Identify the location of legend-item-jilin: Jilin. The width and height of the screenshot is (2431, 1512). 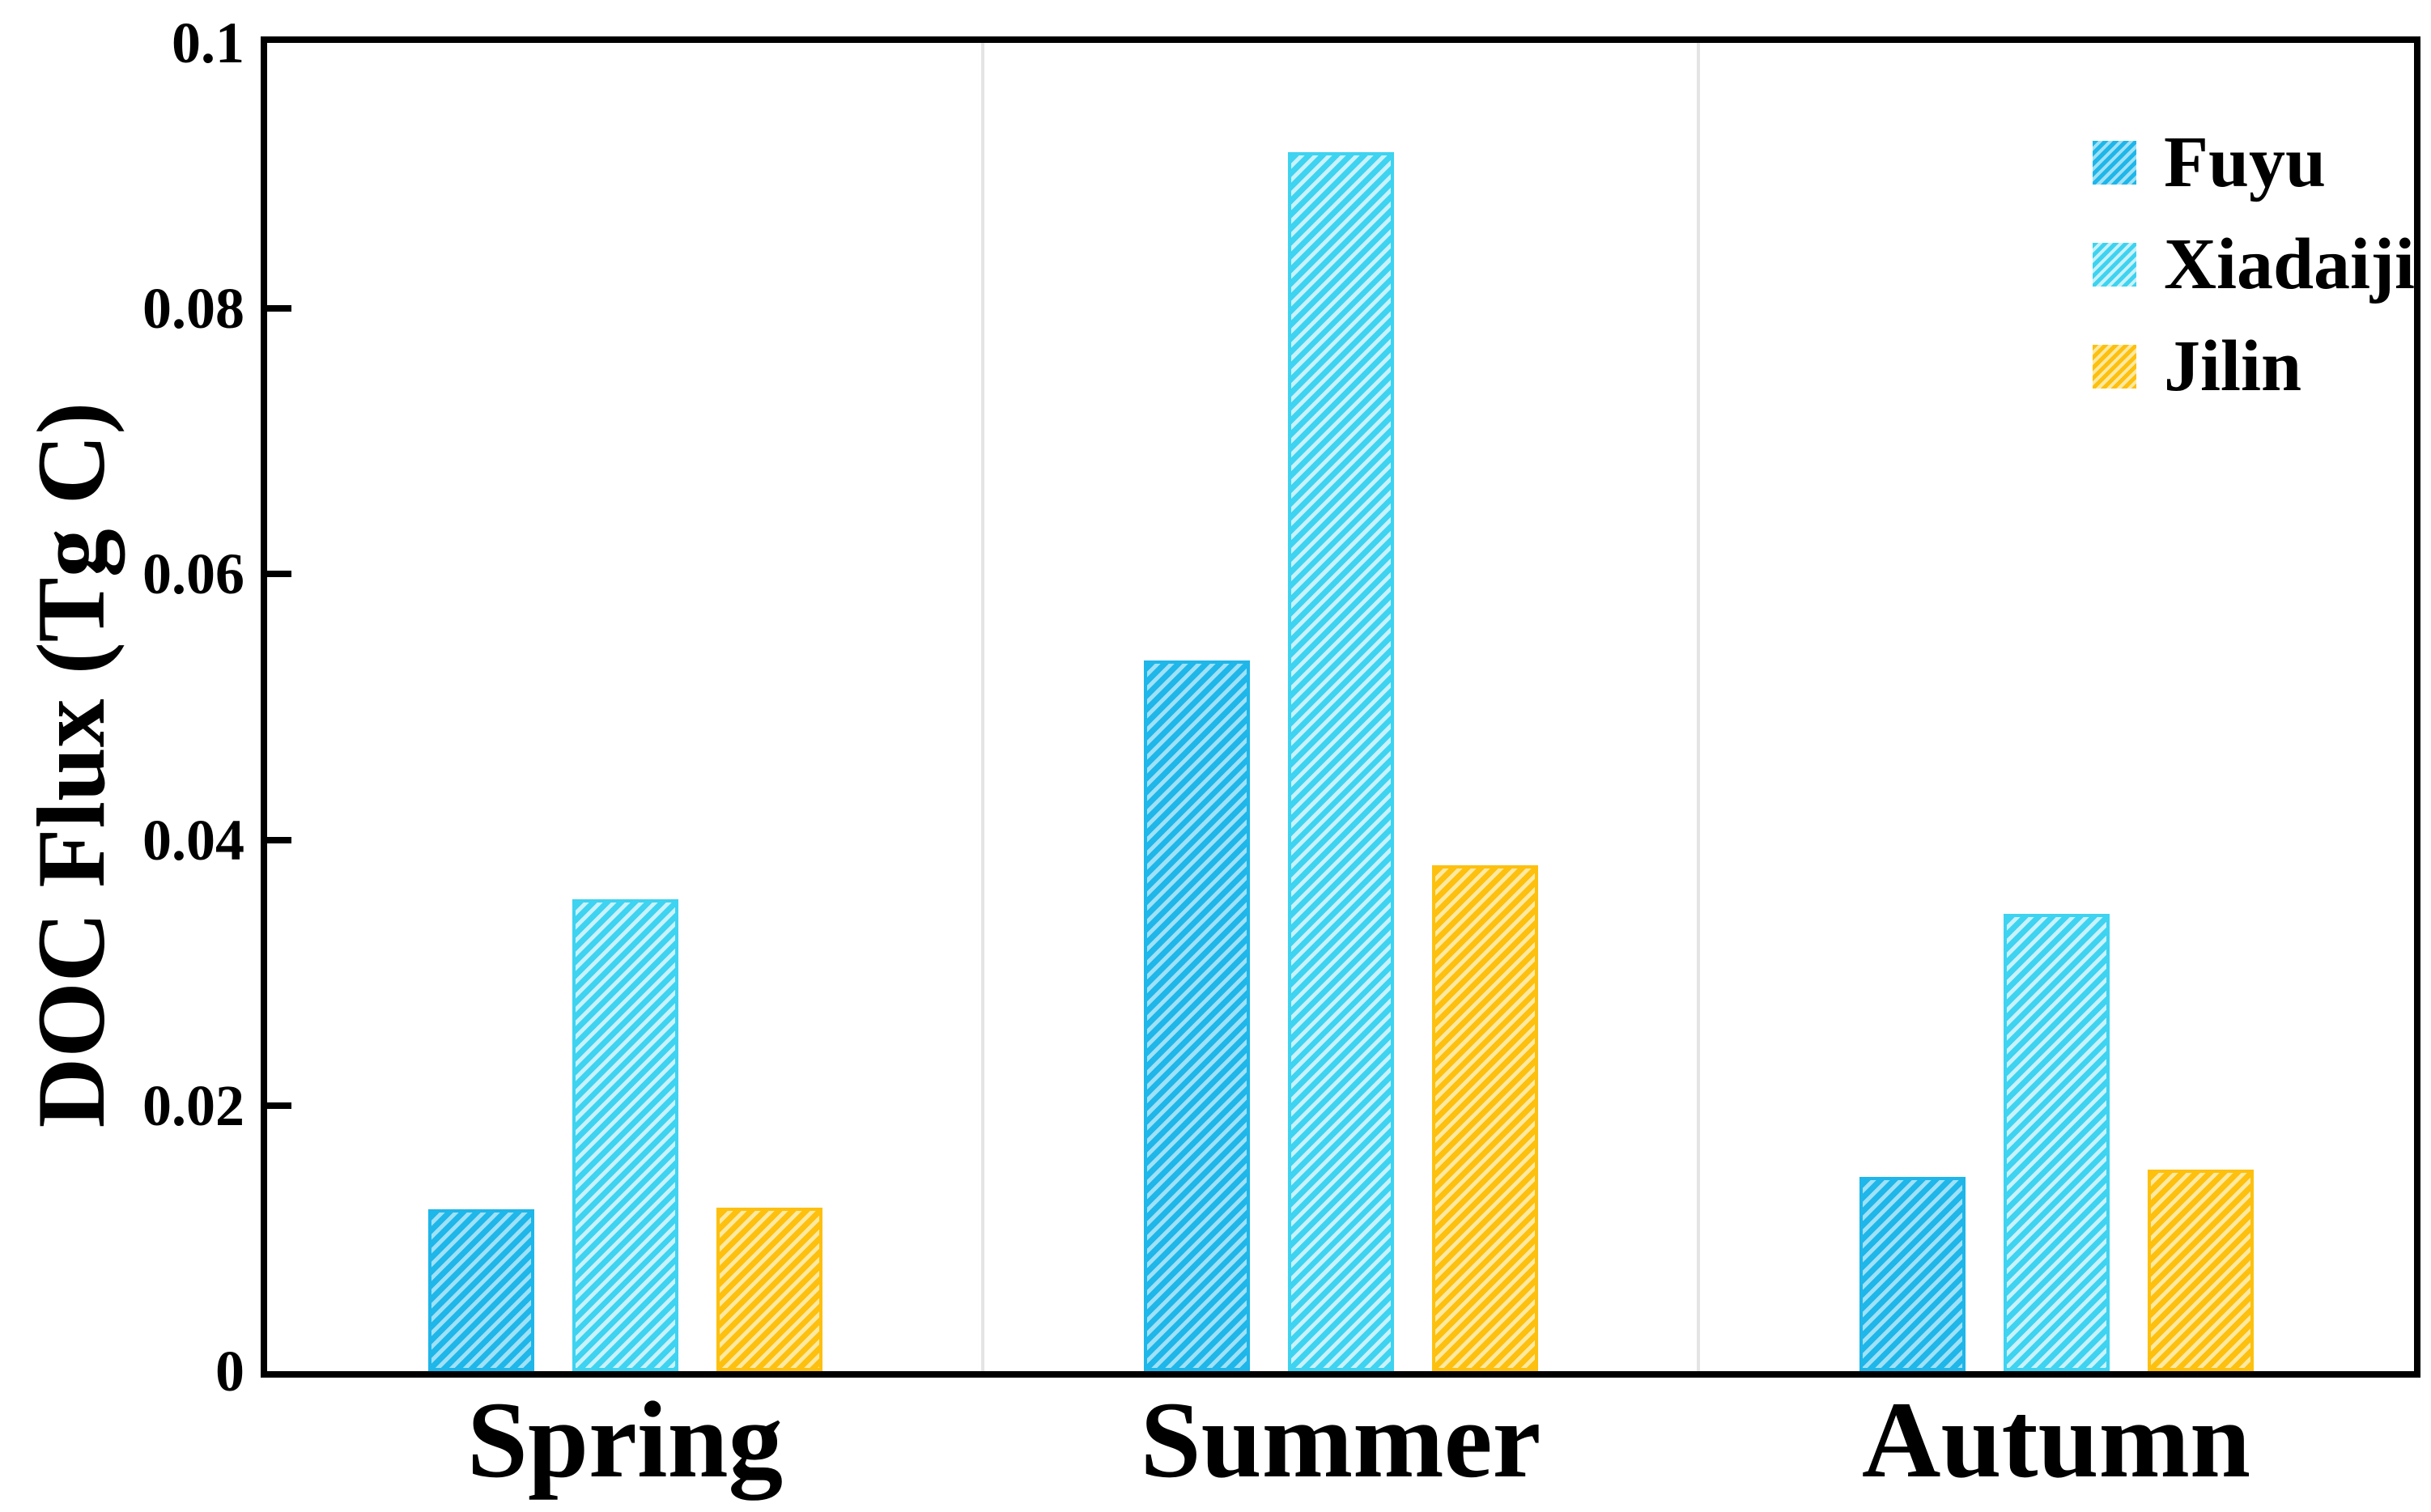
(2254, 367).